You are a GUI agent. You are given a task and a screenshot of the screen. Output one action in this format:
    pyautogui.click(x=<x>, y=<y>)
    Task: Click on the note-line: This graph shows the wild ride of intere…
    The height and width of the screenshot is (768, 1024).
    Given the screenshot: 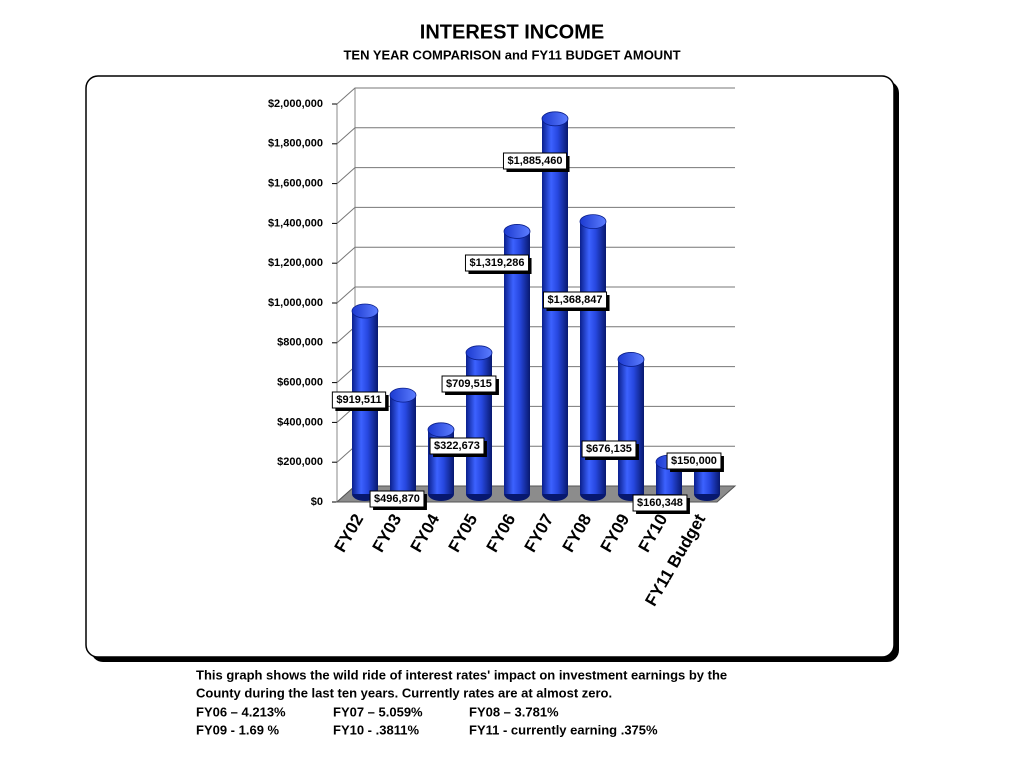 What is the action you would take?
    pyautogui.click(x=461, y=674)
    